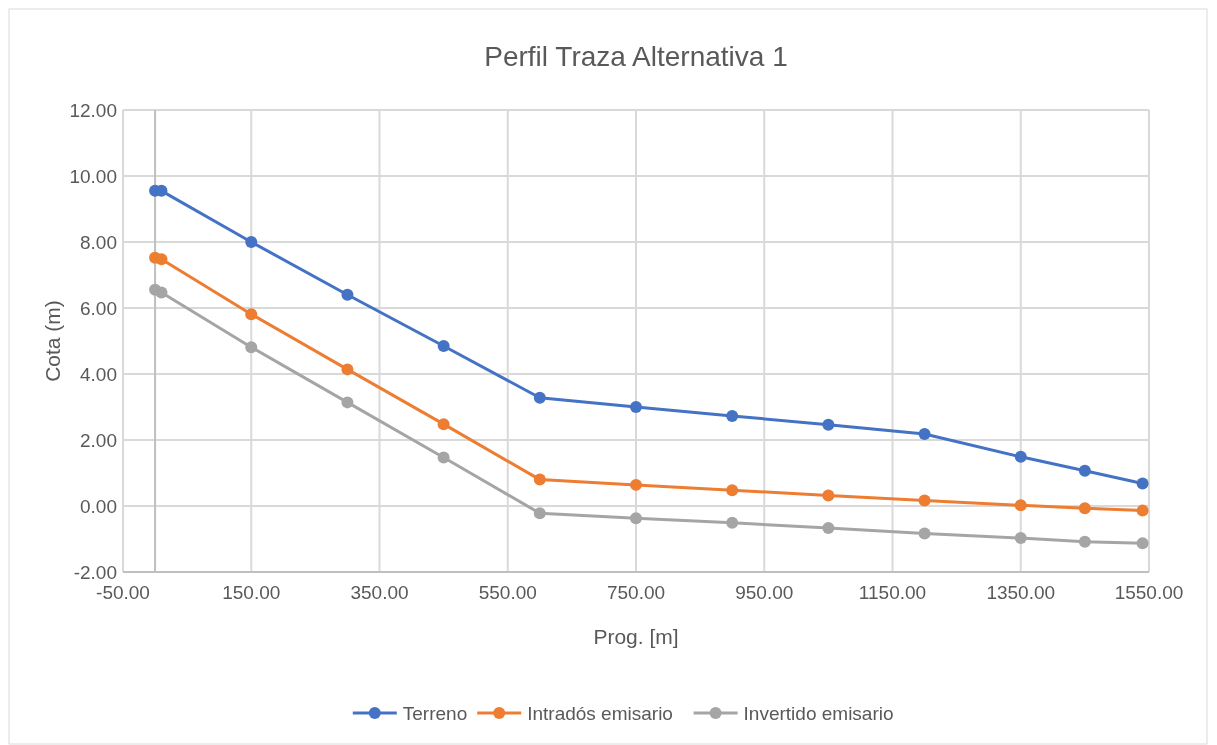 The width and height of the screenshot is (1217, 745). What do you see at coordinates (52, 341) in the screenshot?
I see `y-axis-title: Cota (m)` at bounding box center [52, 341].